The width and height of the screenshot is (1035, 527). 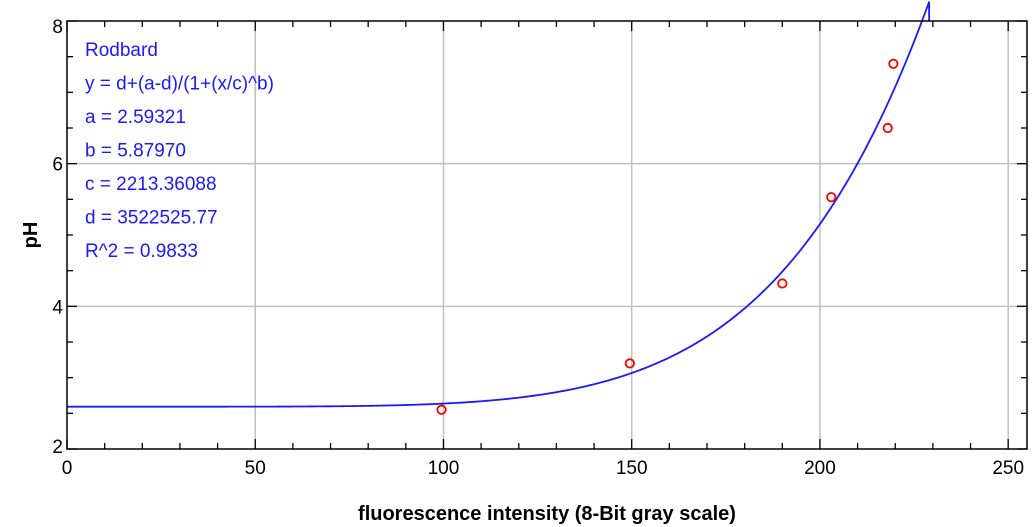 I want to click on annotation-line: a = 2.59321, so click(x=135, y=117).